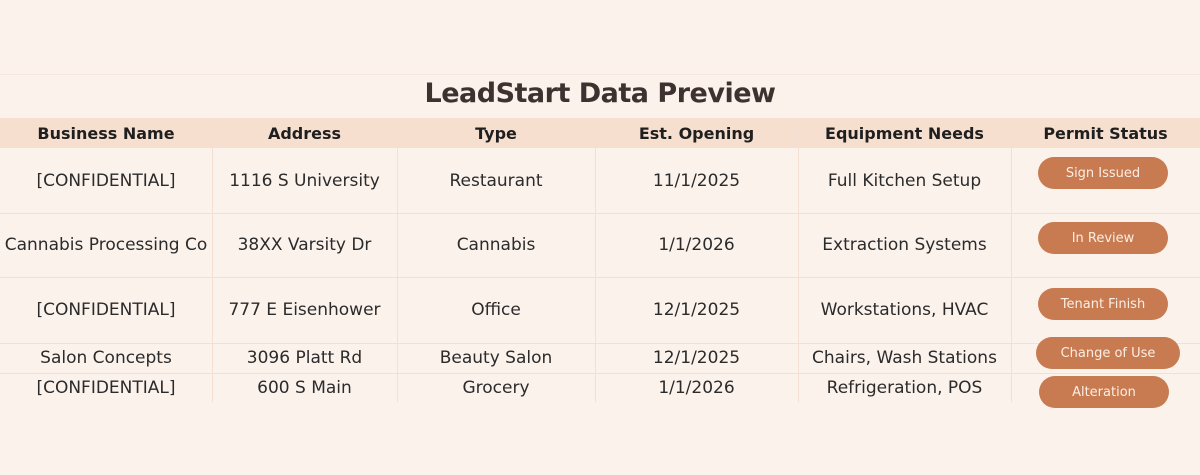  I want to click on column-header: Type, so click(496, 133).